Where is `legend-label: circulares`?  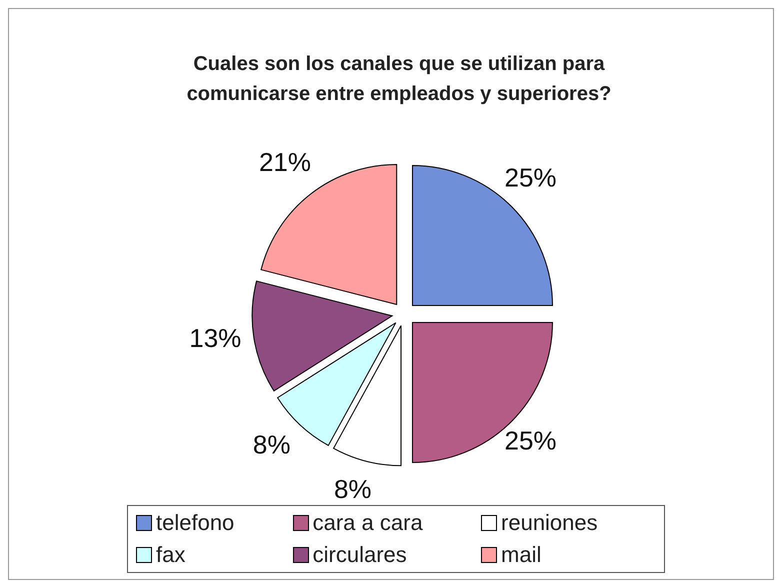
legend-label: circulares is located at coordinates (359, 555).